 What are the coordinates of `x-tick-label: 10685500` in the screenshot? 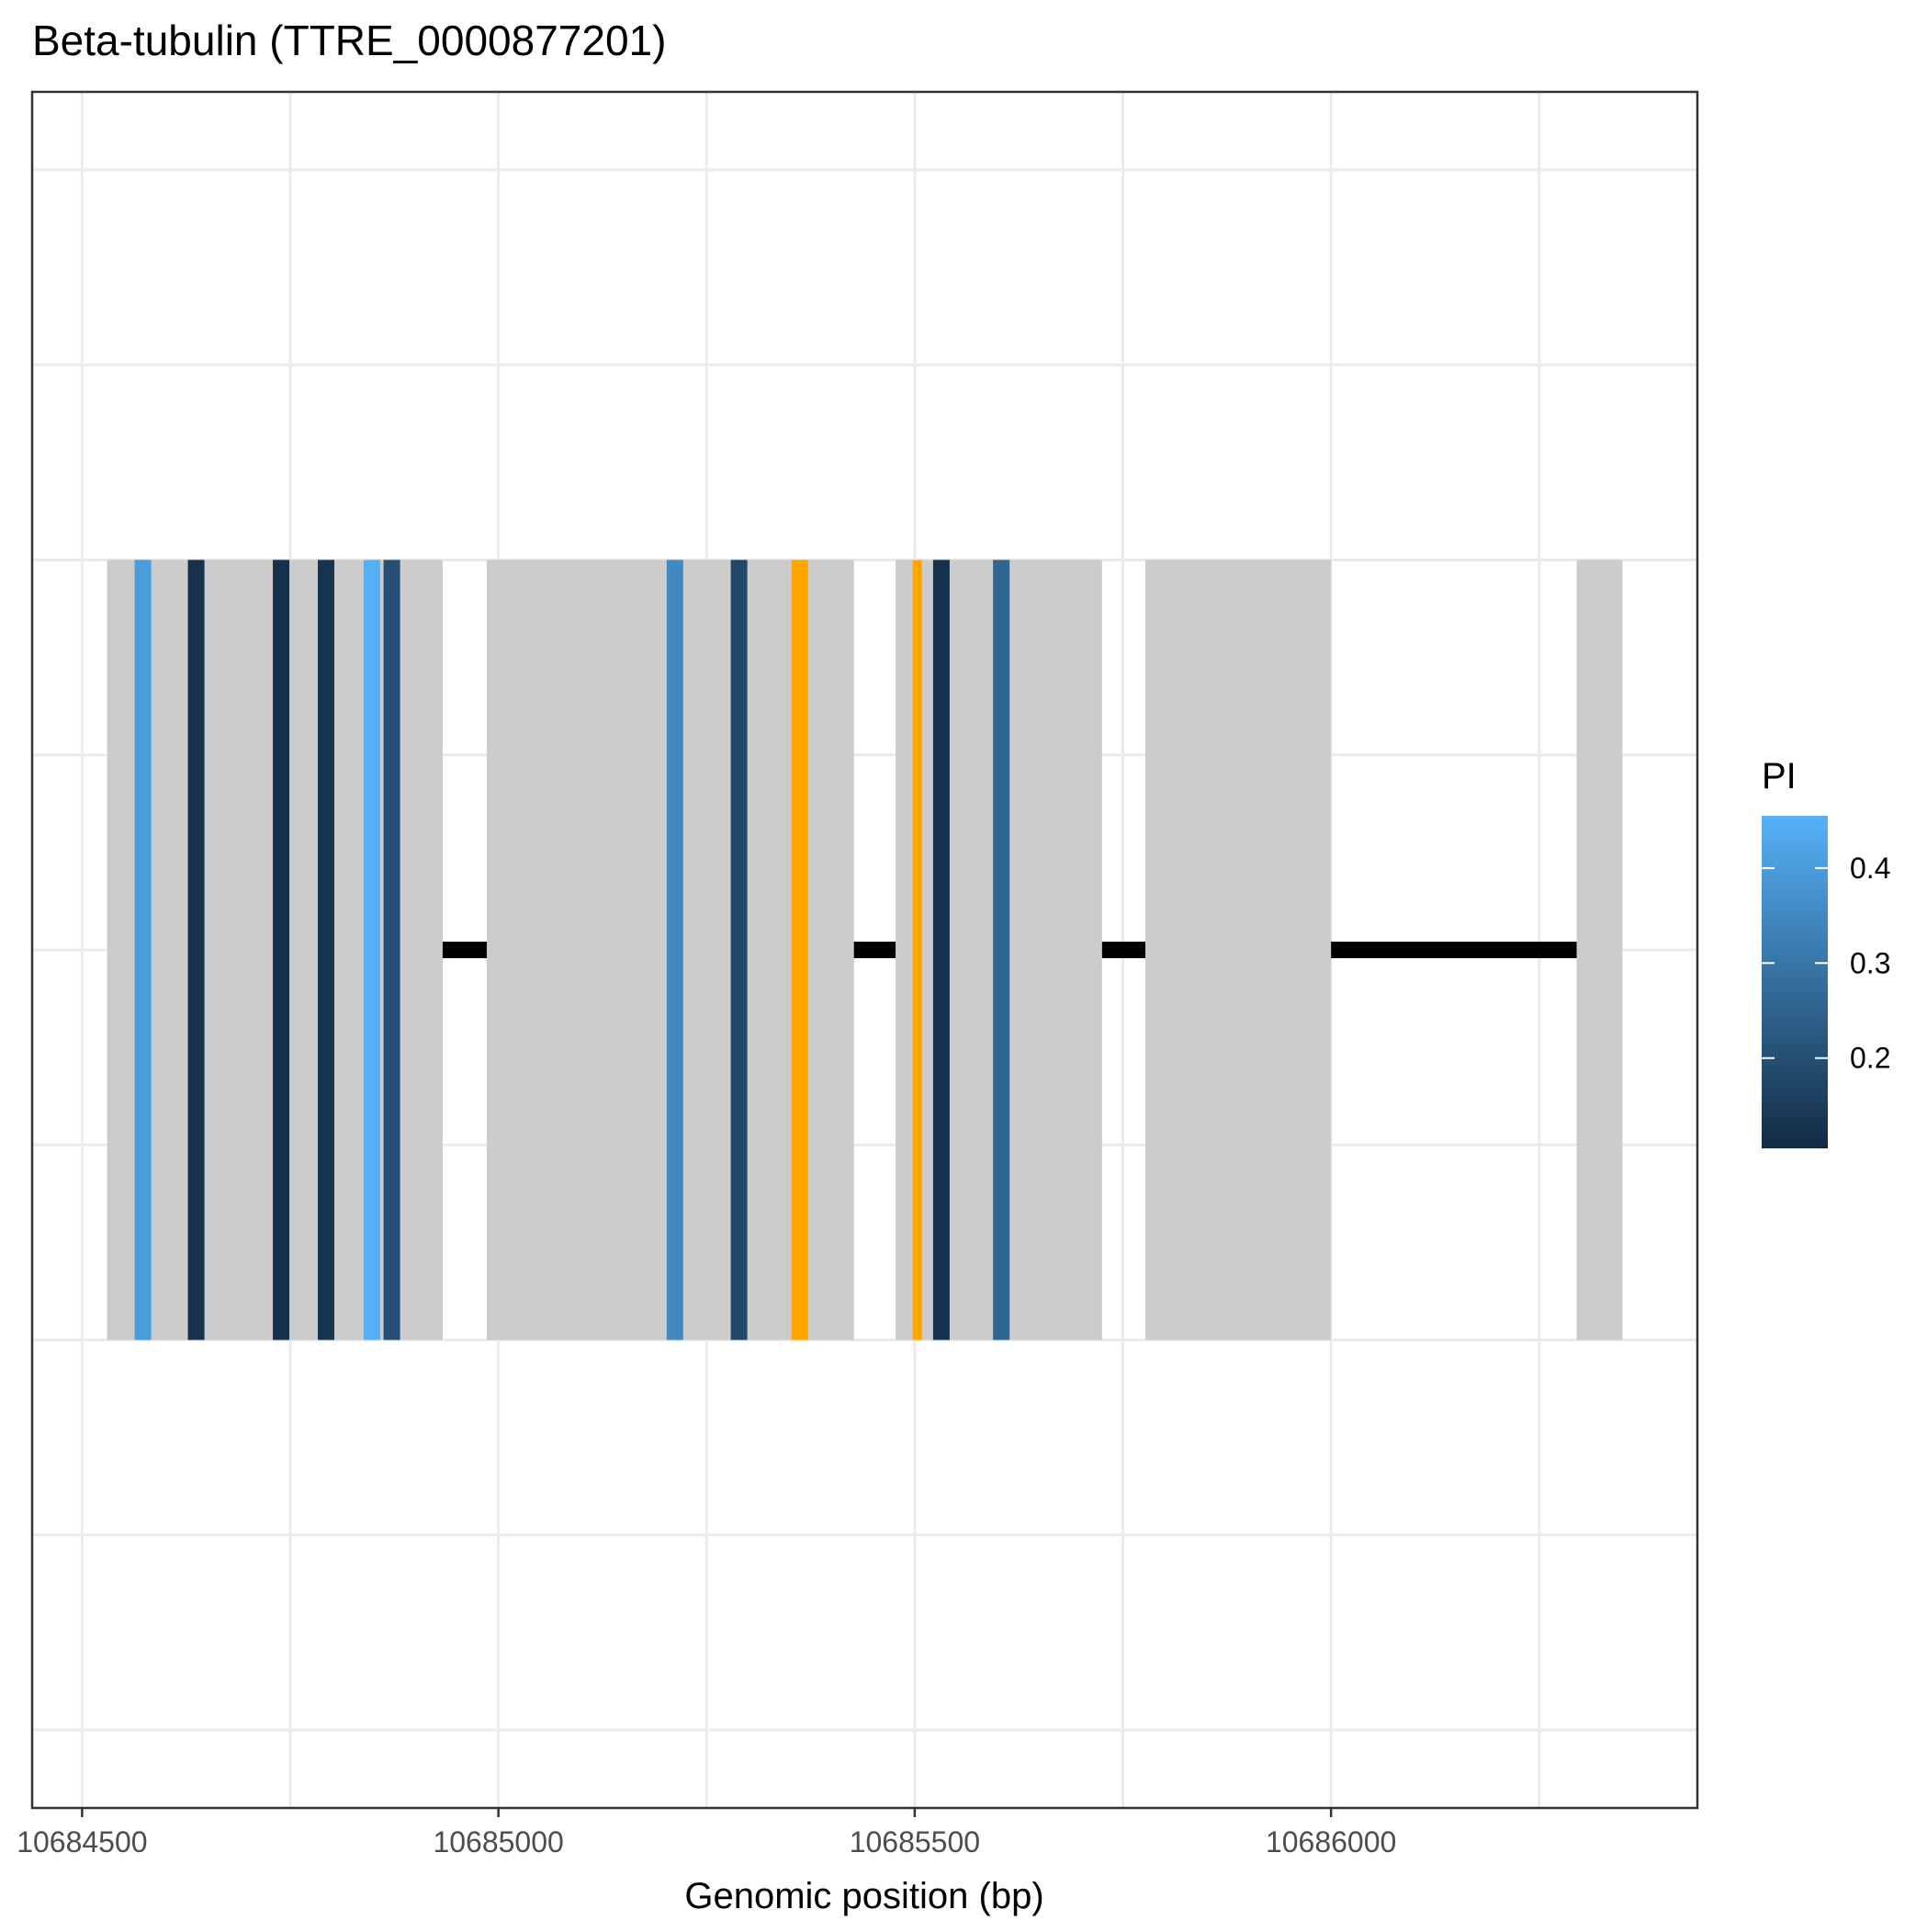 It's located at (915, 1842).